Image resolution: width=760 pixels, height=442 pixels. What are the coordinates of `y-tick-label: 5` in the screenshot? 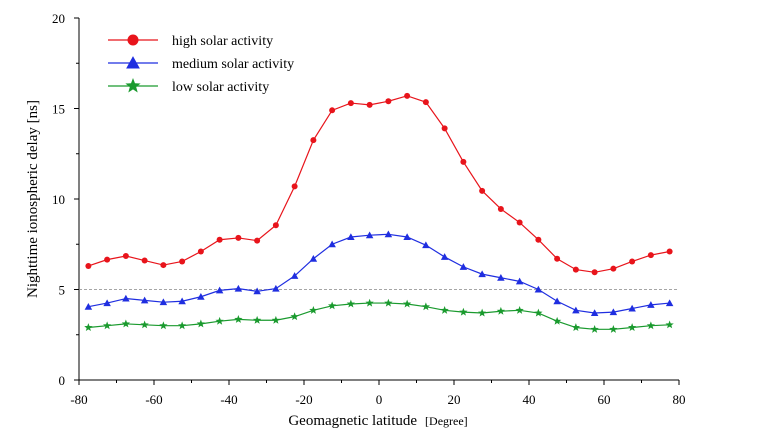 It's located at (62, 290).